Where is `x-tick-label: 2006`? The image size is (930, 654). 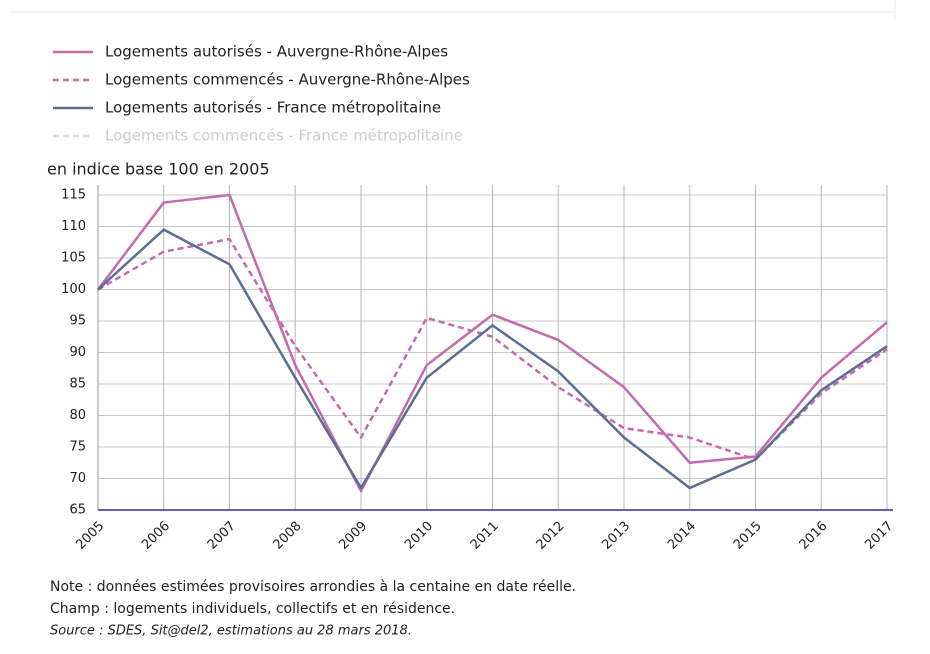
x-tick-label: 2006 is located at coordinates (156, 536).